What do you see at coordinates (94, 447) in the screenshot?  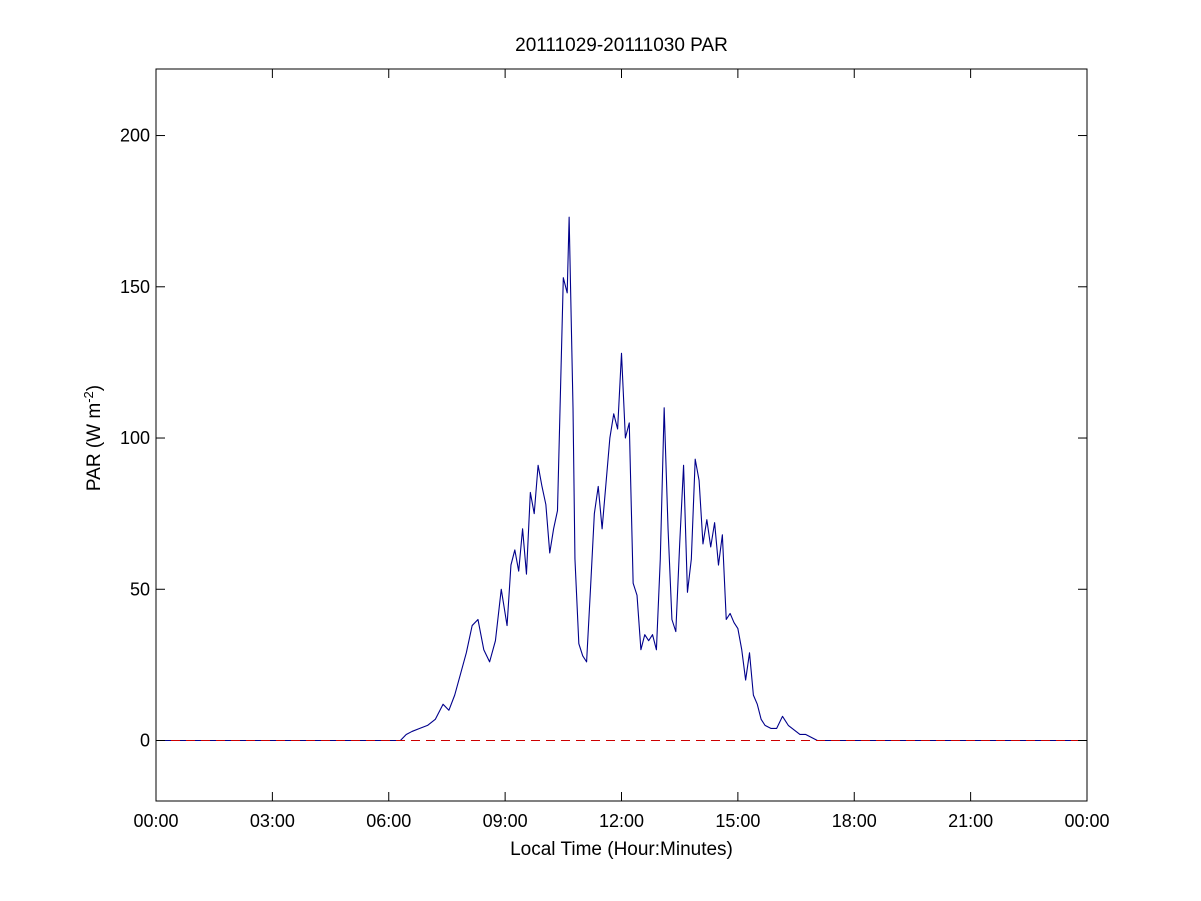 I see `y-axis-label-main: PAR (W m` at bounding box center [94, 447].